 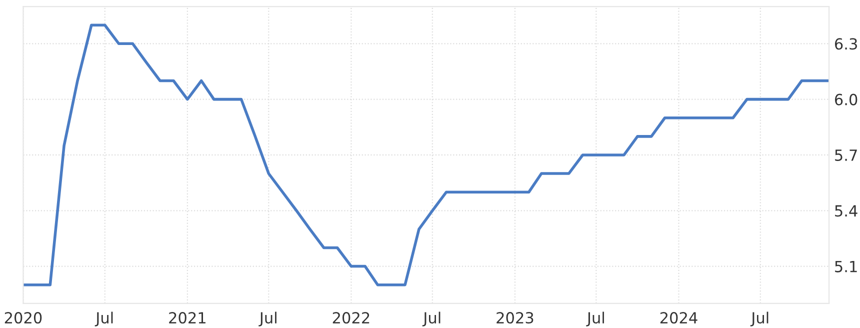 I want to click on x-tick-label: 2021, so click(x=187, y=318).